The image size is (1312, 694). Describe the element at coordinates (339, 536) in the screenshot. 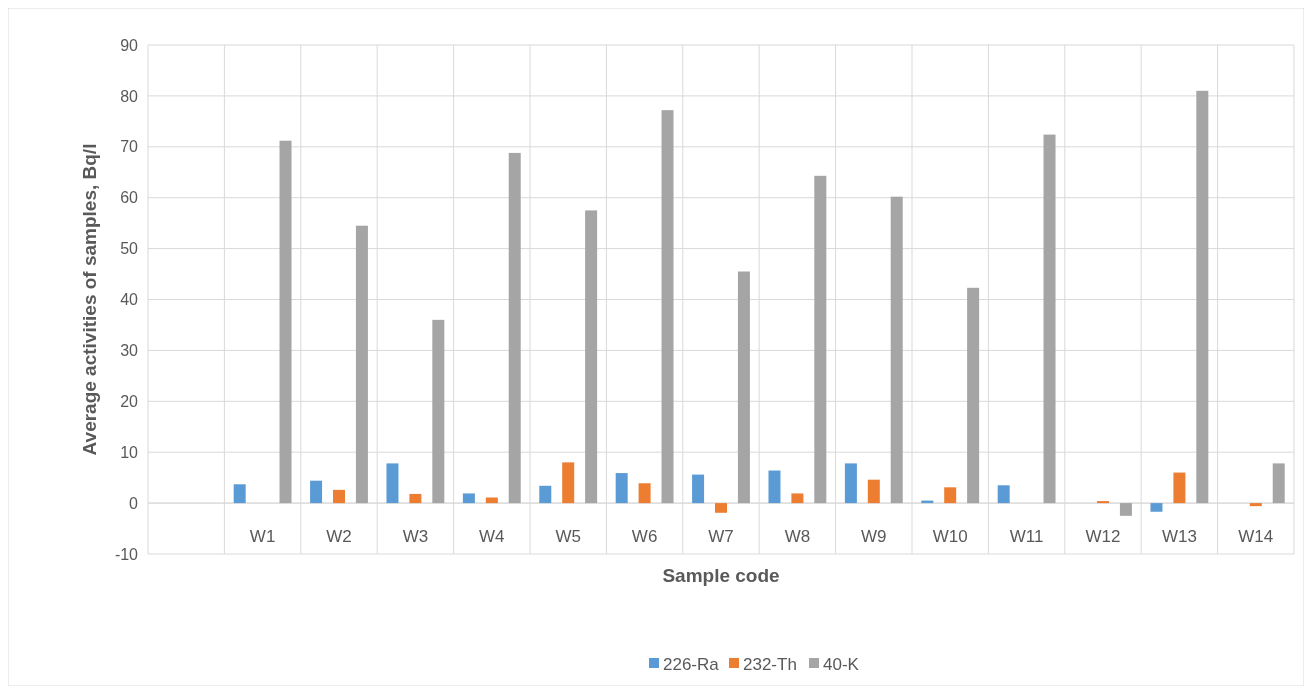

I see `x-tick-label: W2` at that location.